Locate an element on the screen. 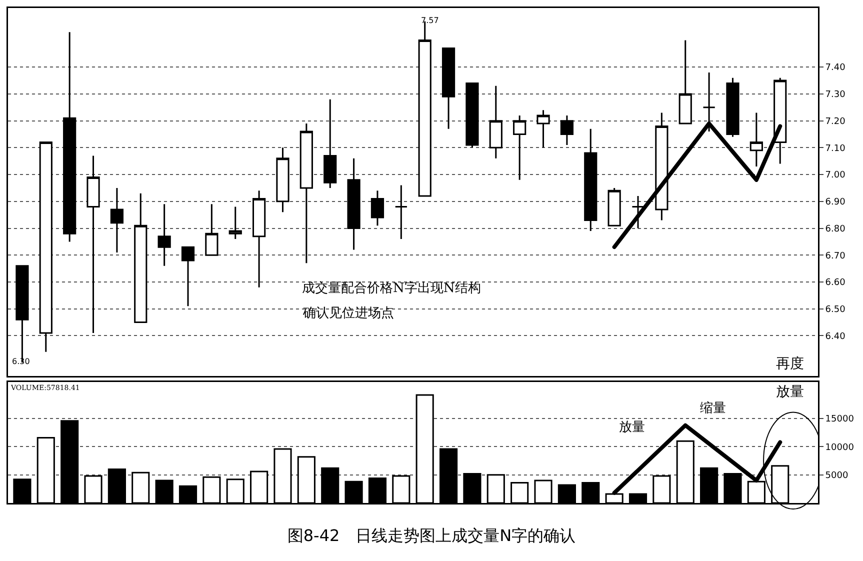 The height and width of the screenshot is (561, 863). y-tick-label: 6.70 is located at coordinates (835, 256).